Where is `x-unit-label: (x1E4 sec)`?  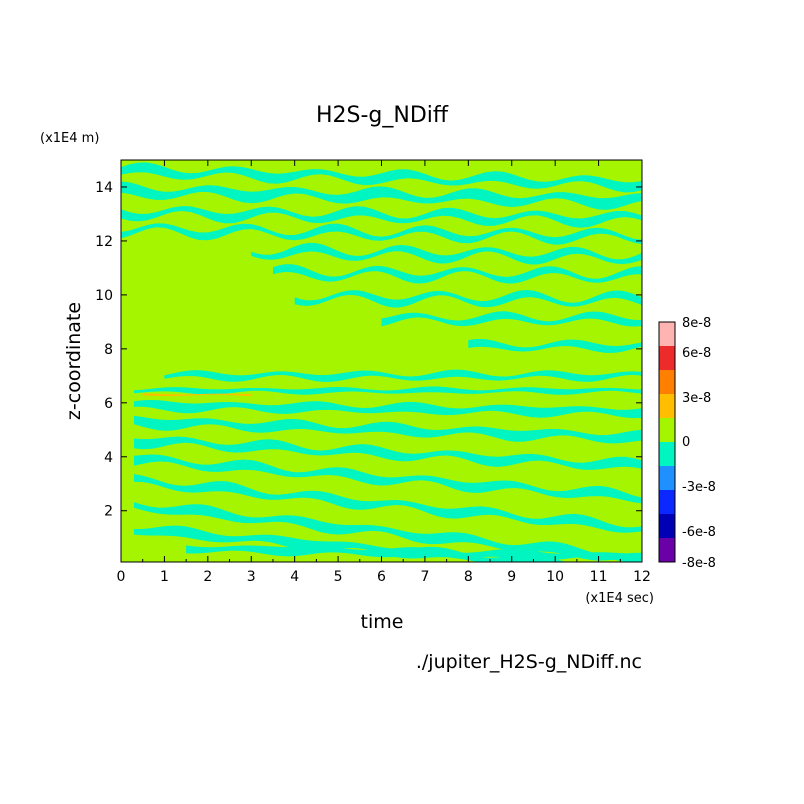 x-unit-label: (x1E4 sec) is located at coordinates (619, 598).